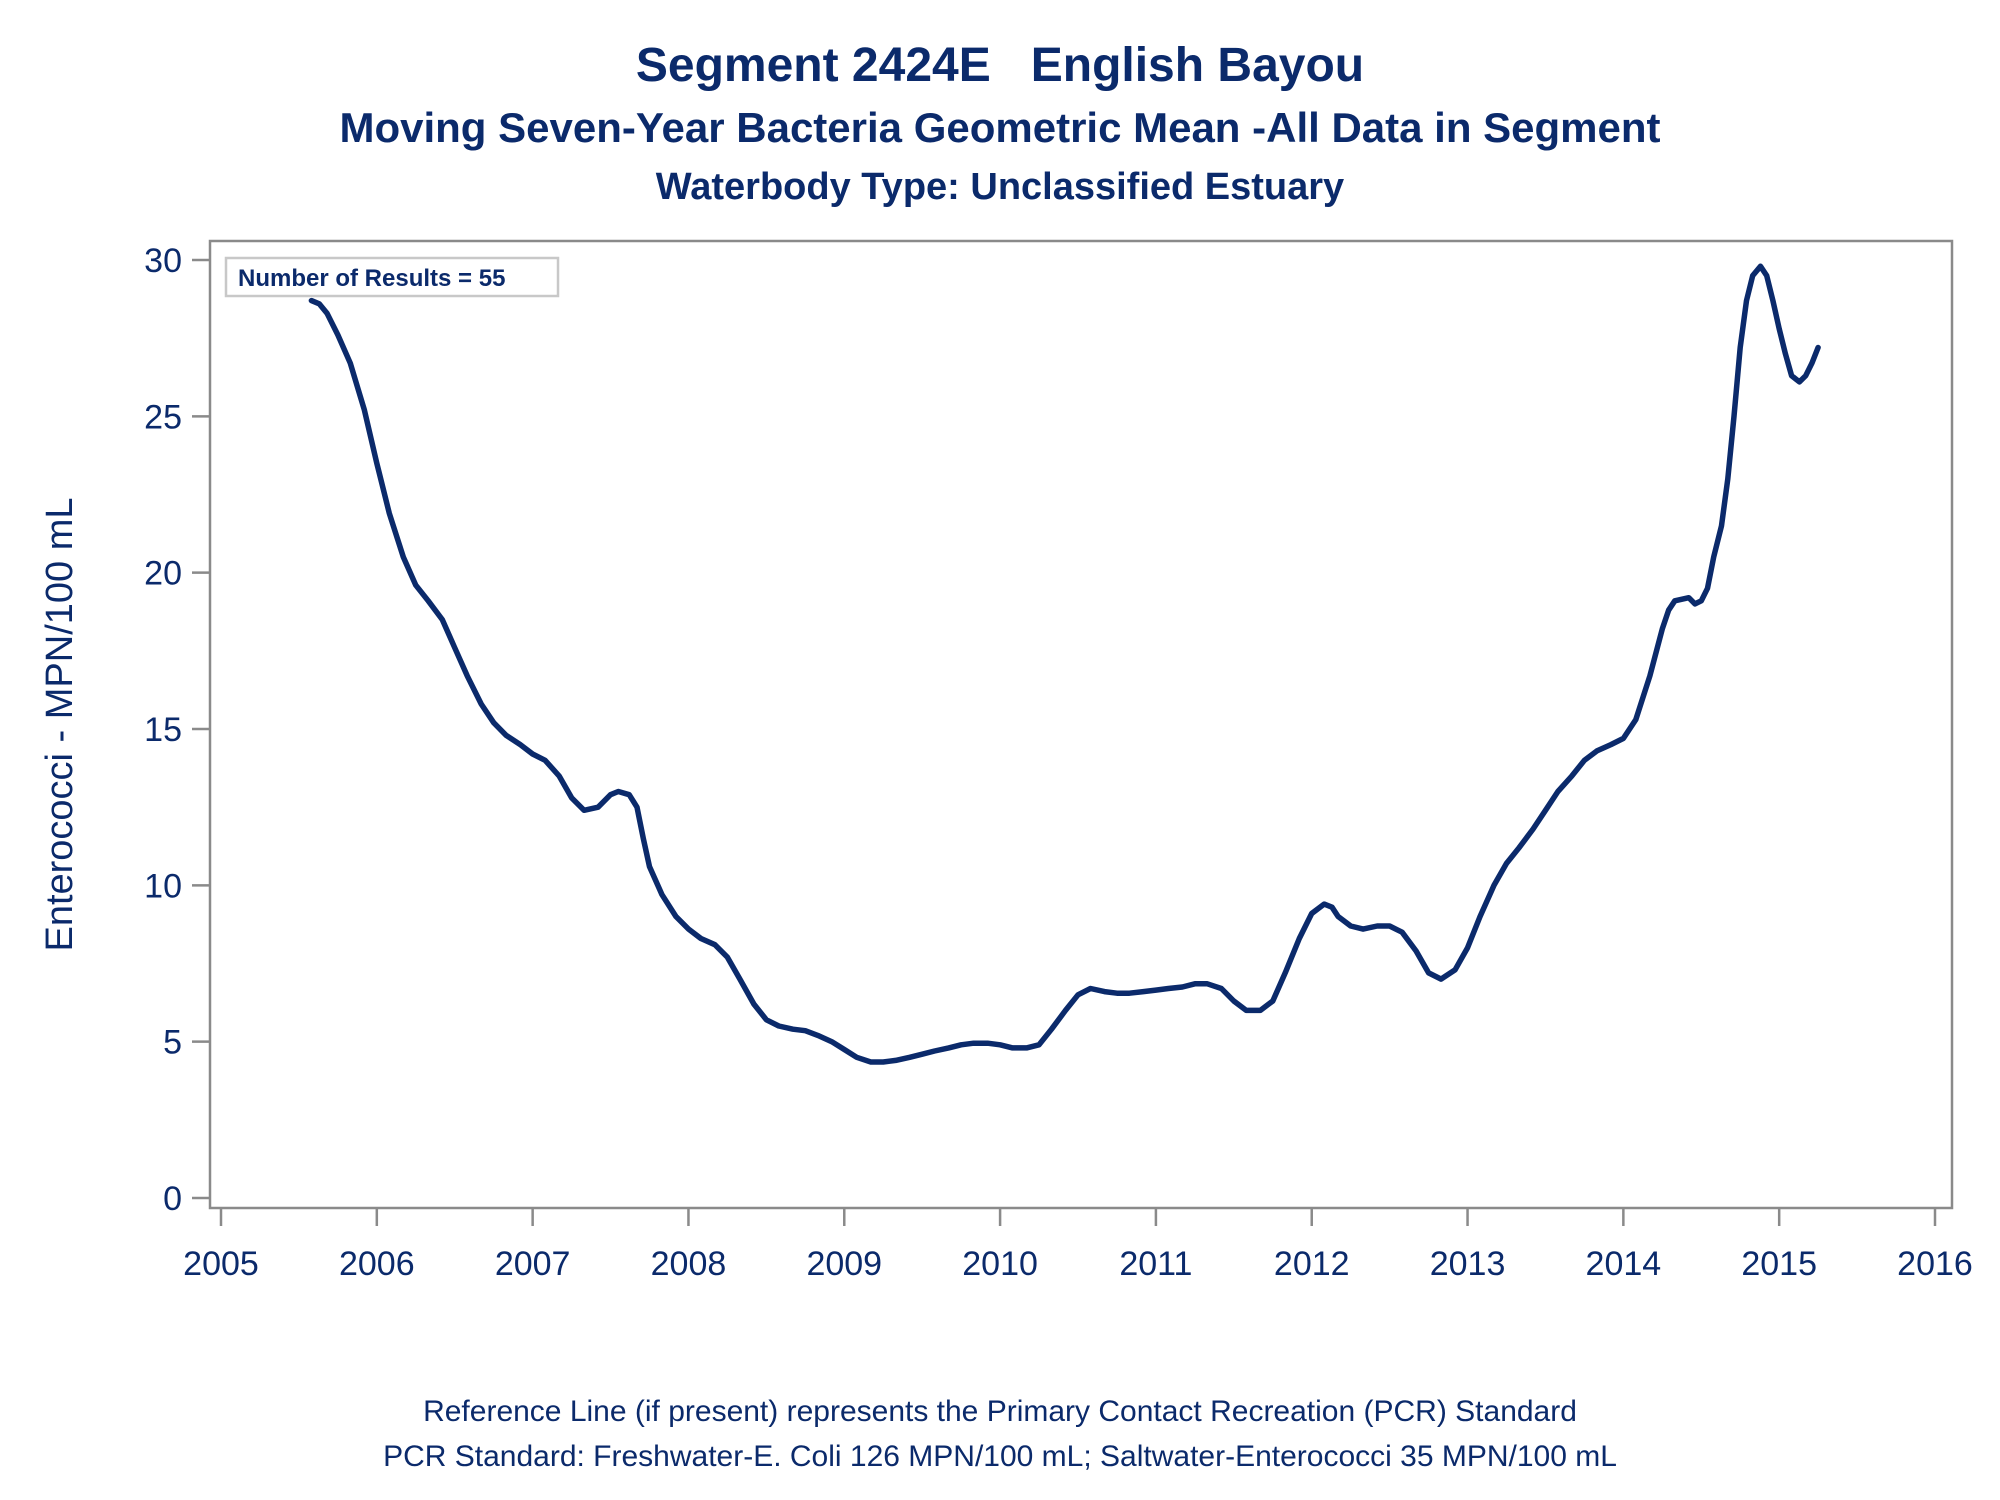 The image size is (2000, 1500). Describe the element at coordinates (533, 1264) in the screenshot. I see `x-tick-label: 2007` at that location.